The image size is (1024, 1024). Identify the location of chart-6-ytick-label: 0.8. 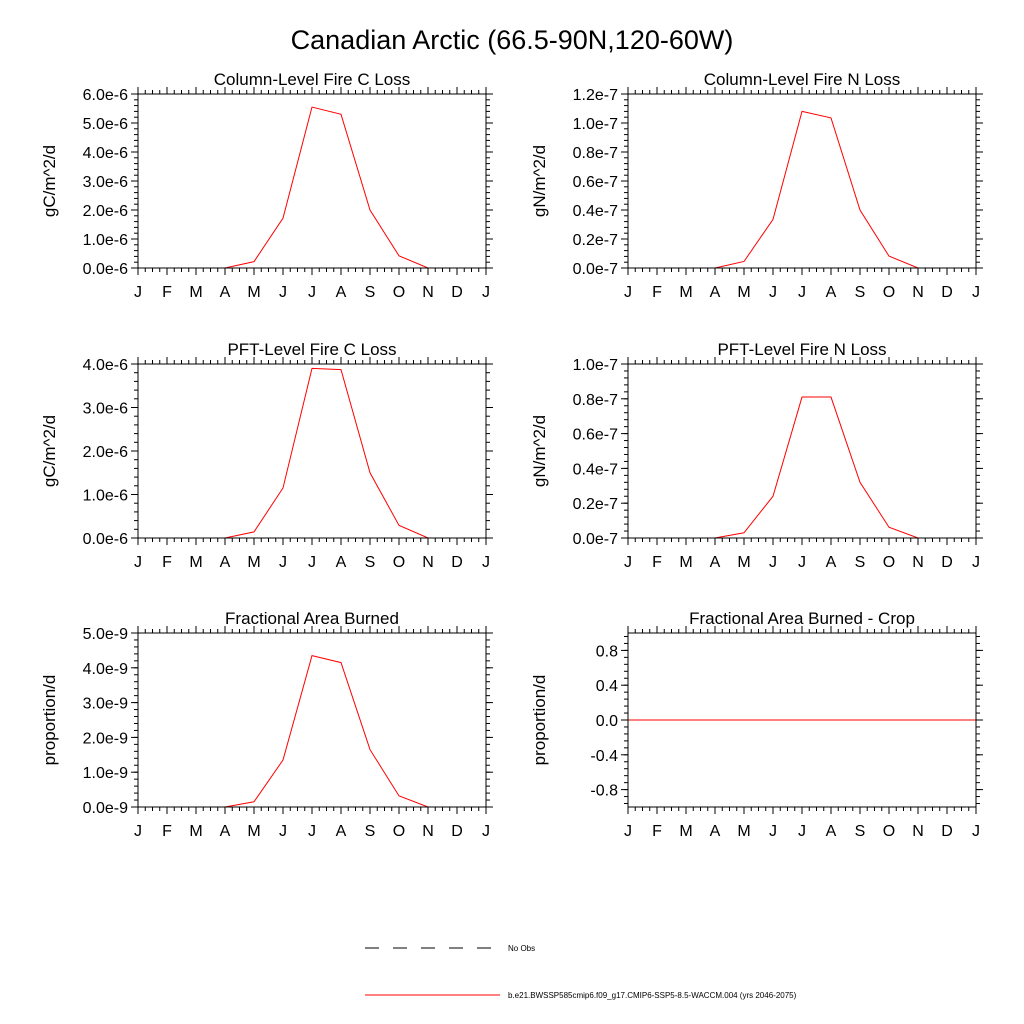
(607, 651).